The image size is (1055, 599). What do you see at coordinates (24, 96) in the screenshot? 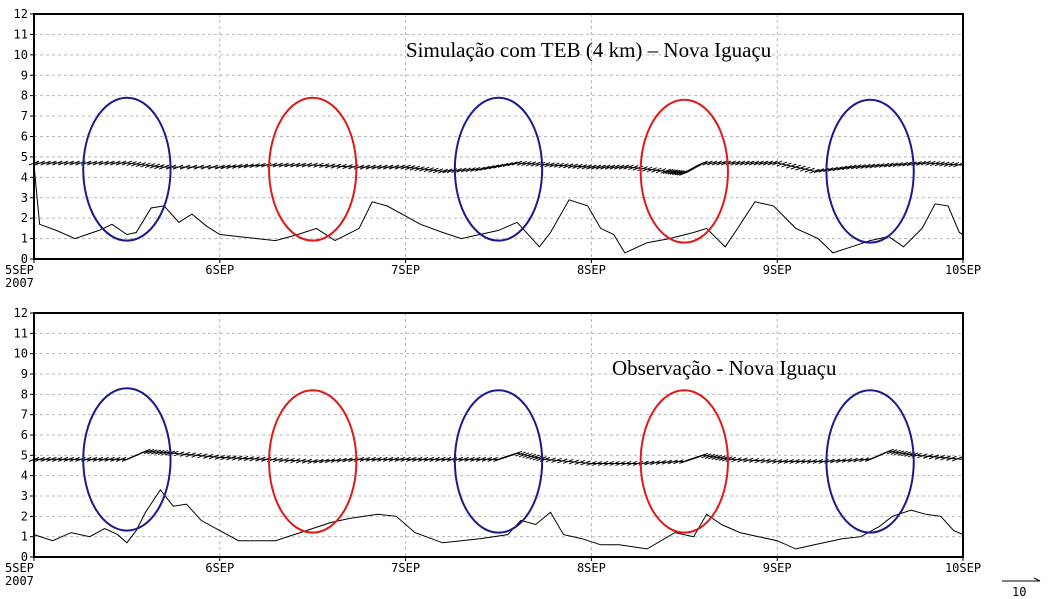
I see `y-tick-label: 8` at bounding box center [24, 96].